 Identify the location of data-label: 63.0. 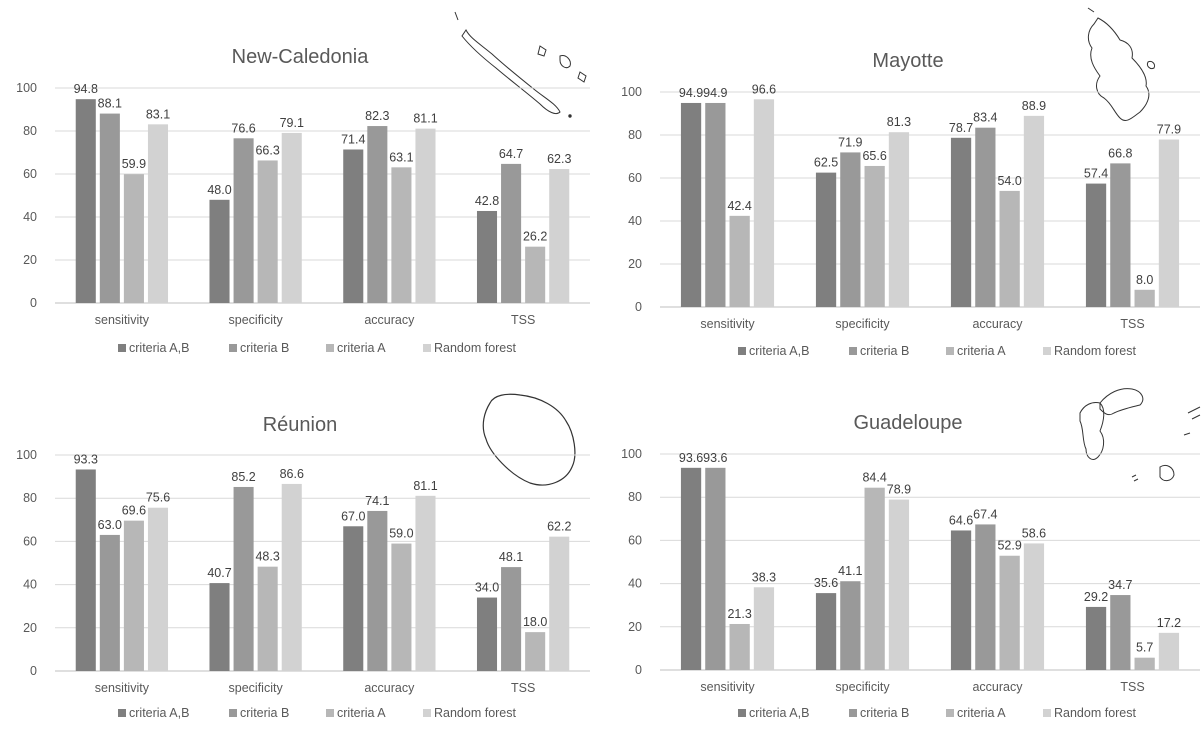
(110, 525).